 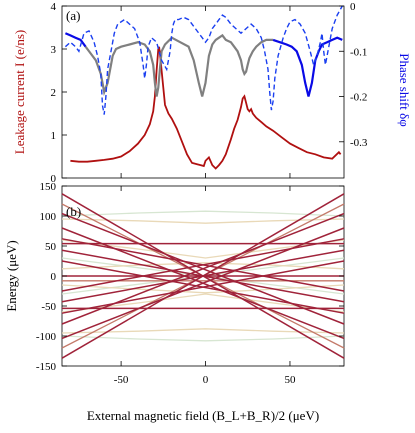 What do you see at coordinates (54, 277) in the screenshot?
I see `b-ytick-label: 0` at bounding box center [54, 277].